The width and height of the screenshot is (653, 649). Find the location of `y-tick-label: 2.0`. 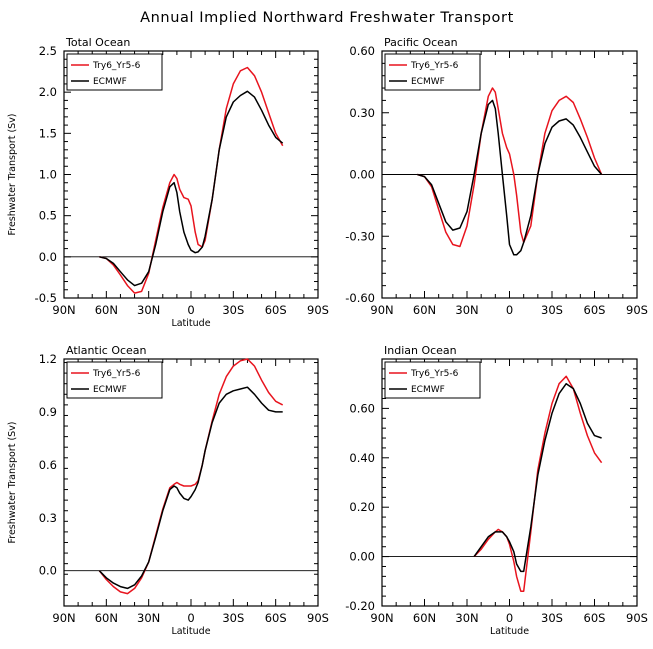

y-tick-label: 2.0 is located at coordinates (48, 92).